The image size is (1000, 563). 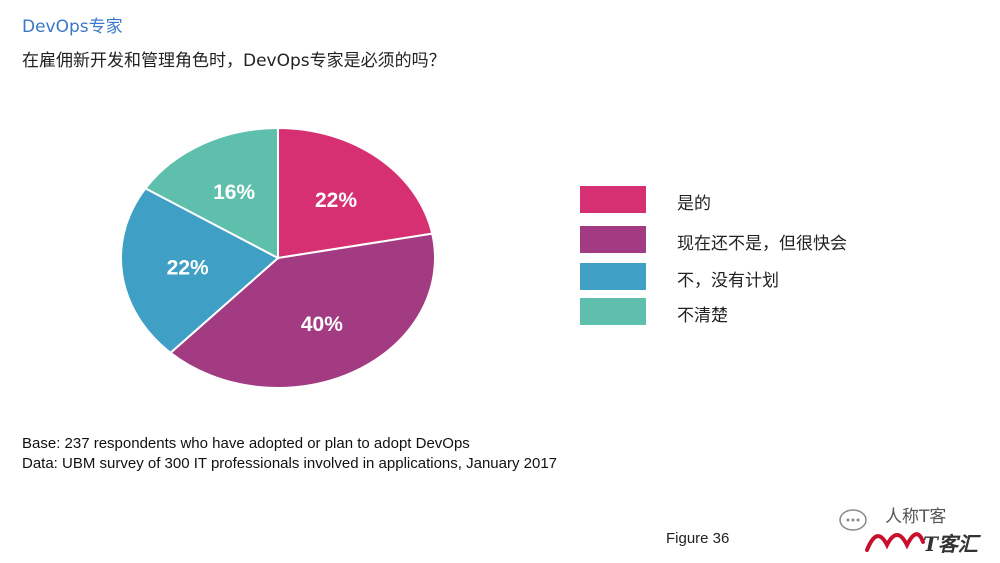 I want to click on pie-slice-soon, so click(x=302, y=310).